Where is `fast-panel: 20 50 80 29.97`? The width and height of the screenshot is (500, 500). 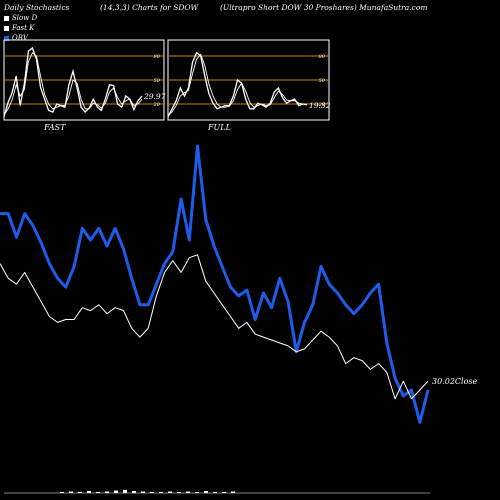
fast-panel: 20 50 80 29.97 is located at coordinates (84, 80).